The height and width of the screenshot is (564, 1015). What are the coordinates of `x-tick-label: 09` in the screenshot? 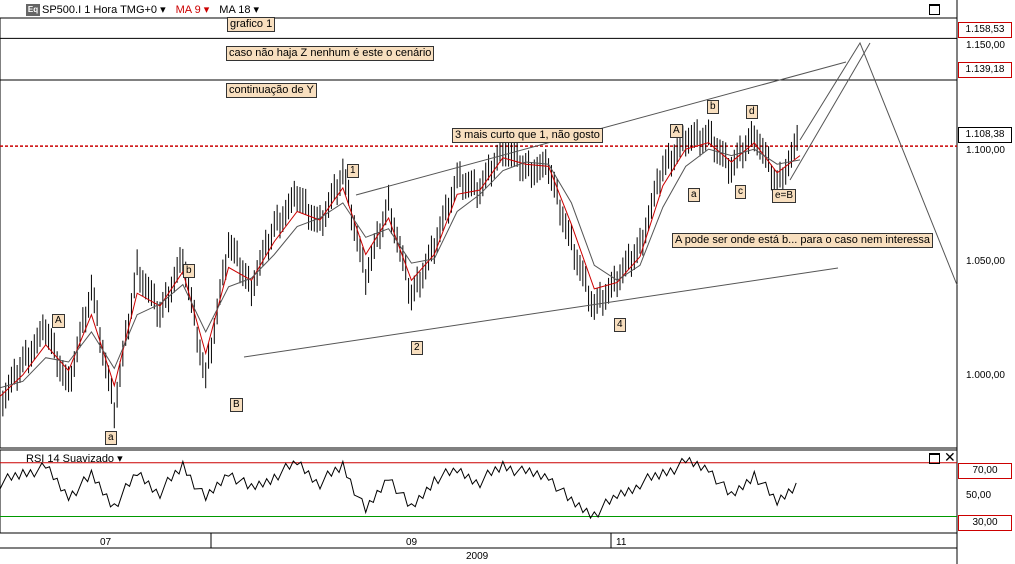 It's located at (412, 542).